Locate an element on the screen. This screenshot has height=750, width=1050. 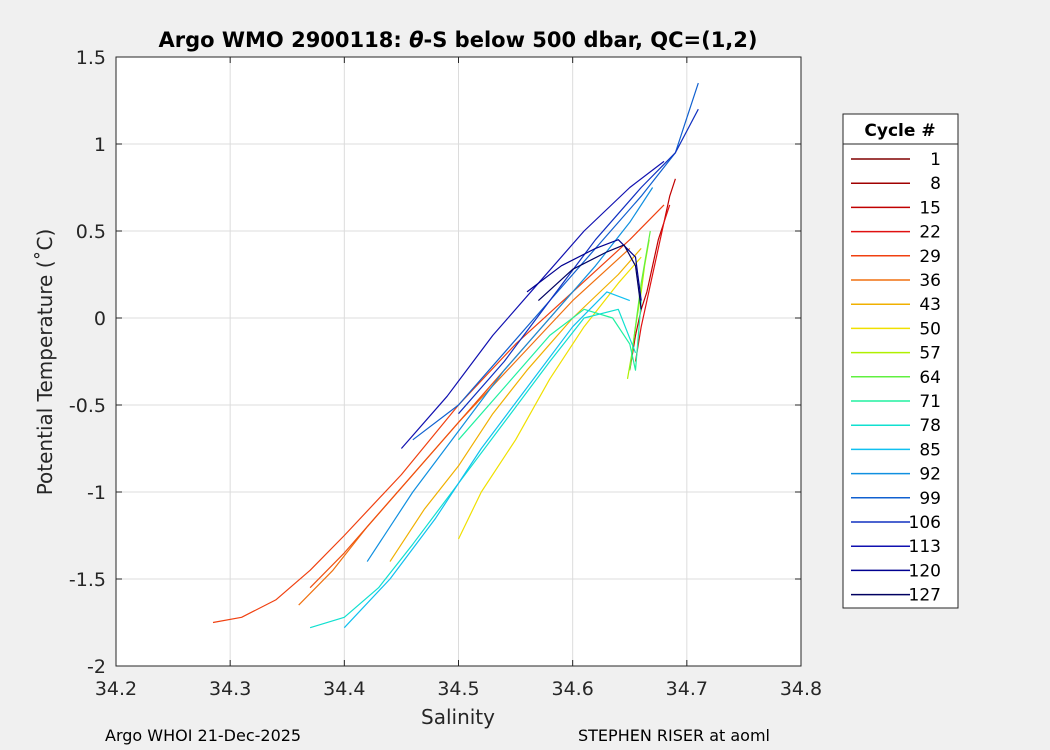
legend-label-92: 92 is located at coordinates (930, 475).